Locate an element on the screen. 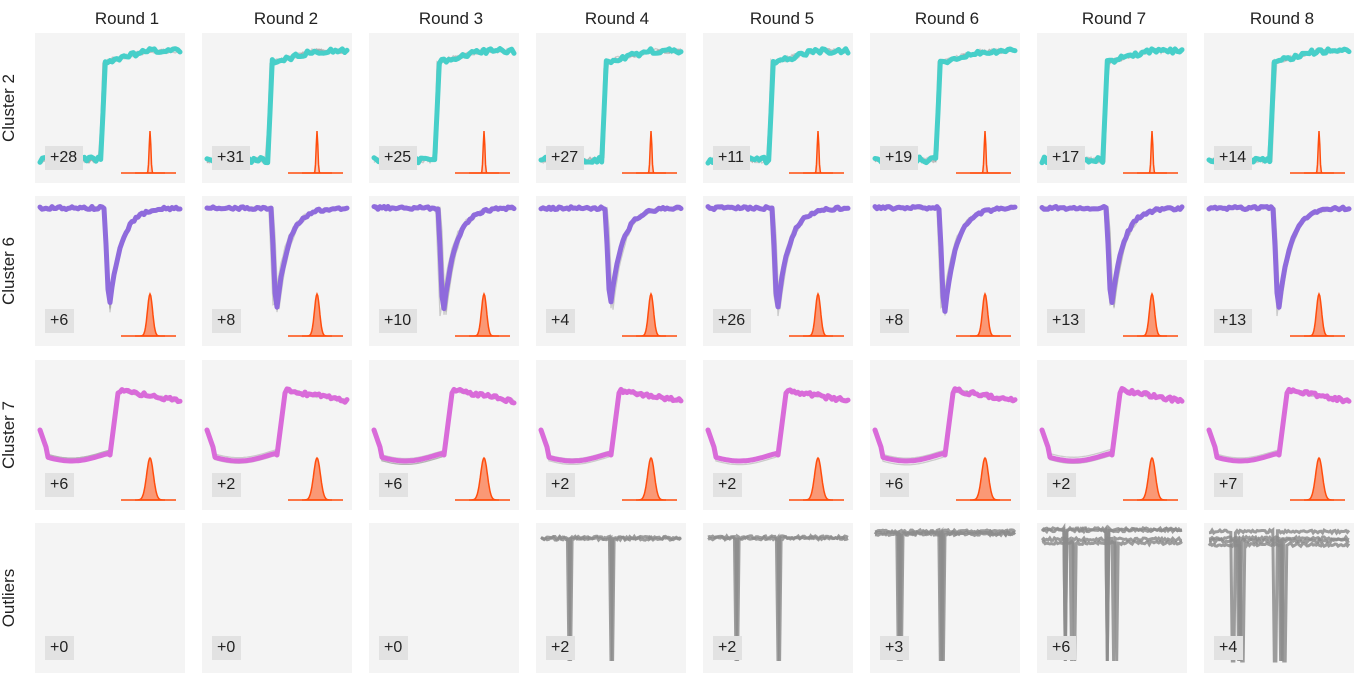 The height and width of the screenshot is (673, 1358). panel-cluster-6-round-6-centroid-line is located at coordinates (945, 259).